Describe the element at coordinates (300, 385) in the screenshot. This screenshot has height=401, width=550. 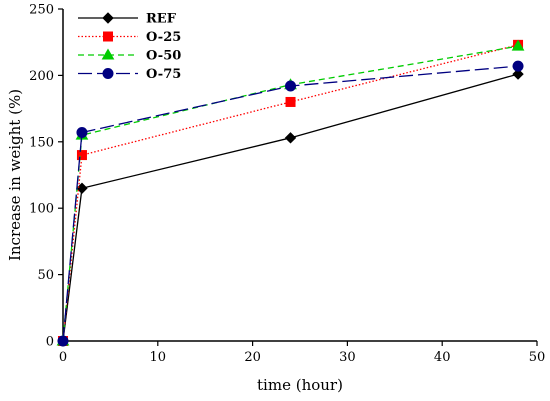
I see `x-axis-title: time (hour)` at that location.